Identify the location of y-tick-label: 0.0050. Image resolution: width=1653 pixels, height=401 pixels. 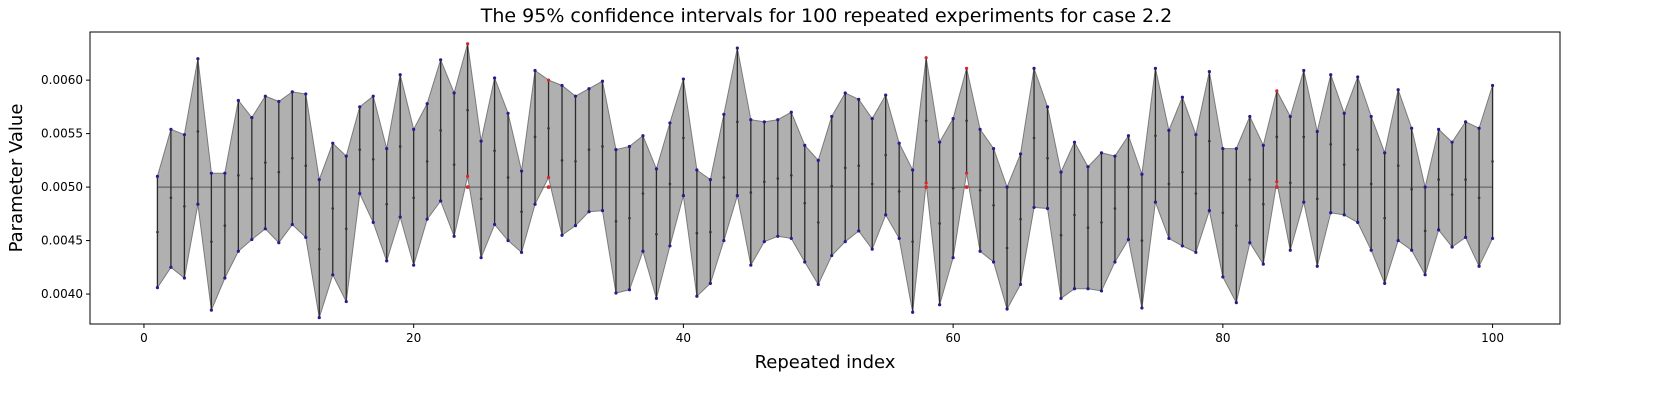
(62, 187).